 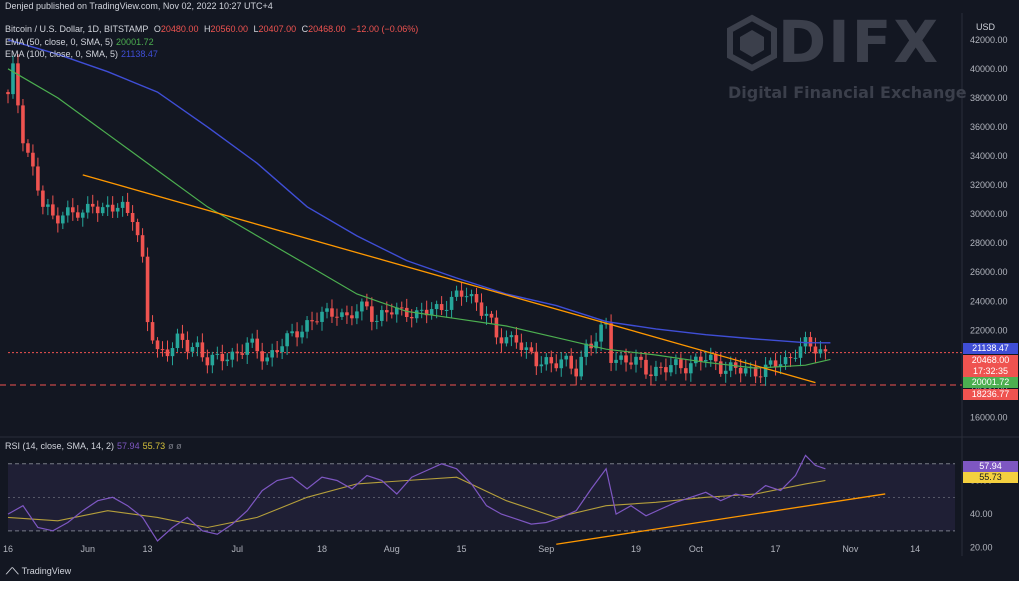 I want to click on rsi-axis-tick: 40.00, so click(x=981, y=514).